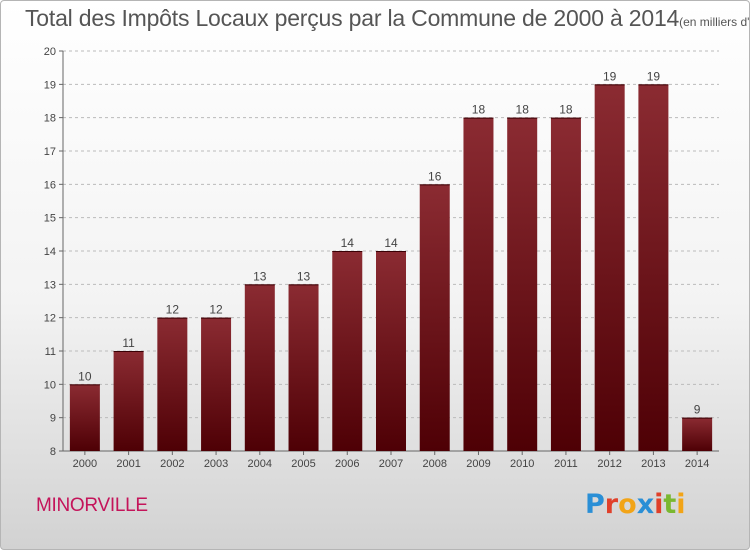  What do you see at coordinates (391, 464) in the screenshot?
I see `x-tick-label: 2007` at bounding box center [391, 464].